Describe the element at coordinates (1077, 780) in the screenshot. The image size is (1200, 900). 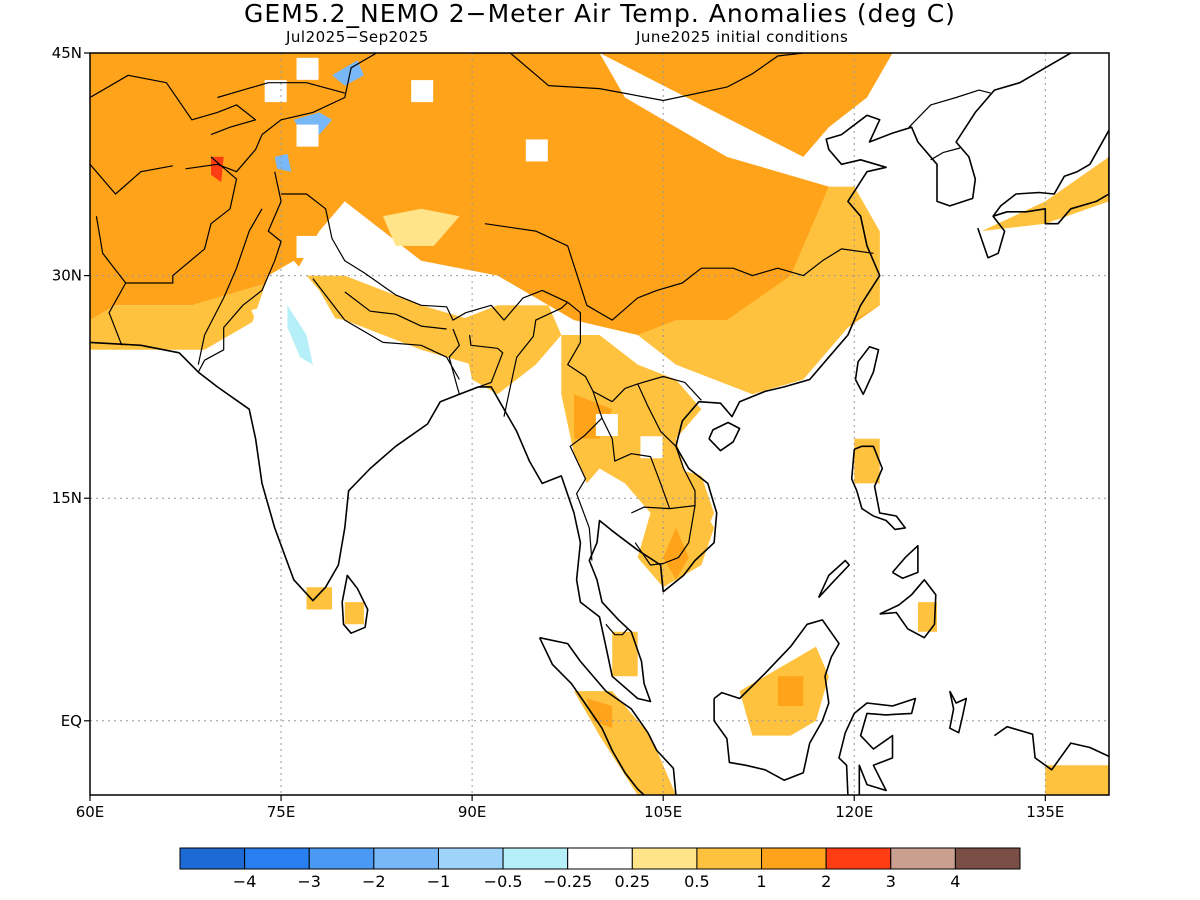
I see `anomaly-region-new-guinea-moderate` at that location.